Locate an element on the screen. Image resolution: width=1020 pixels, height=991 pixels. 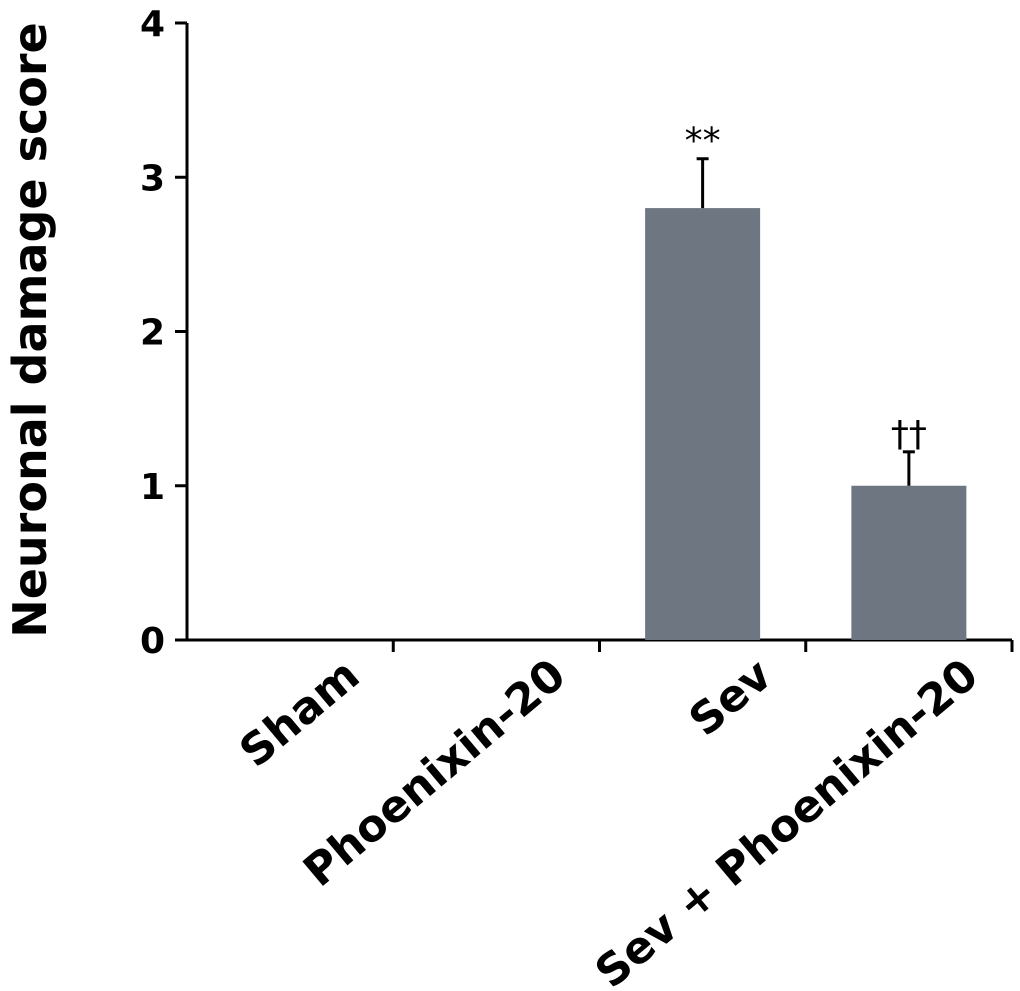
x-category-label: Sham is located at coordinates (299, 713).